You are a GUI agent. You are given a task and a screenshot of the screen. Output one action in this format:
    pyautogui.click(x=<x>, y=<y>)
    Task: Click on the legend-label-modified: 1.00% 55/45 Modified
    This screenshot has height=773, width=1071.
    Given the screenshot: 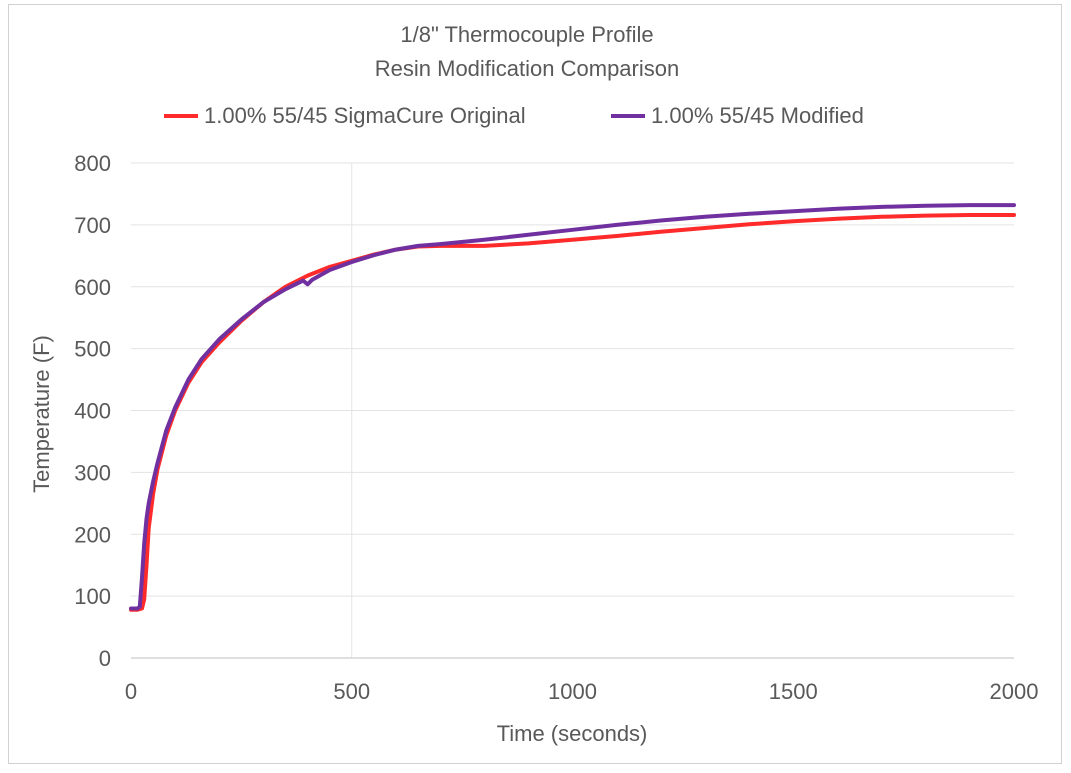 What is the action you would take?
    pyautogui.click(x=757, y=115)
    